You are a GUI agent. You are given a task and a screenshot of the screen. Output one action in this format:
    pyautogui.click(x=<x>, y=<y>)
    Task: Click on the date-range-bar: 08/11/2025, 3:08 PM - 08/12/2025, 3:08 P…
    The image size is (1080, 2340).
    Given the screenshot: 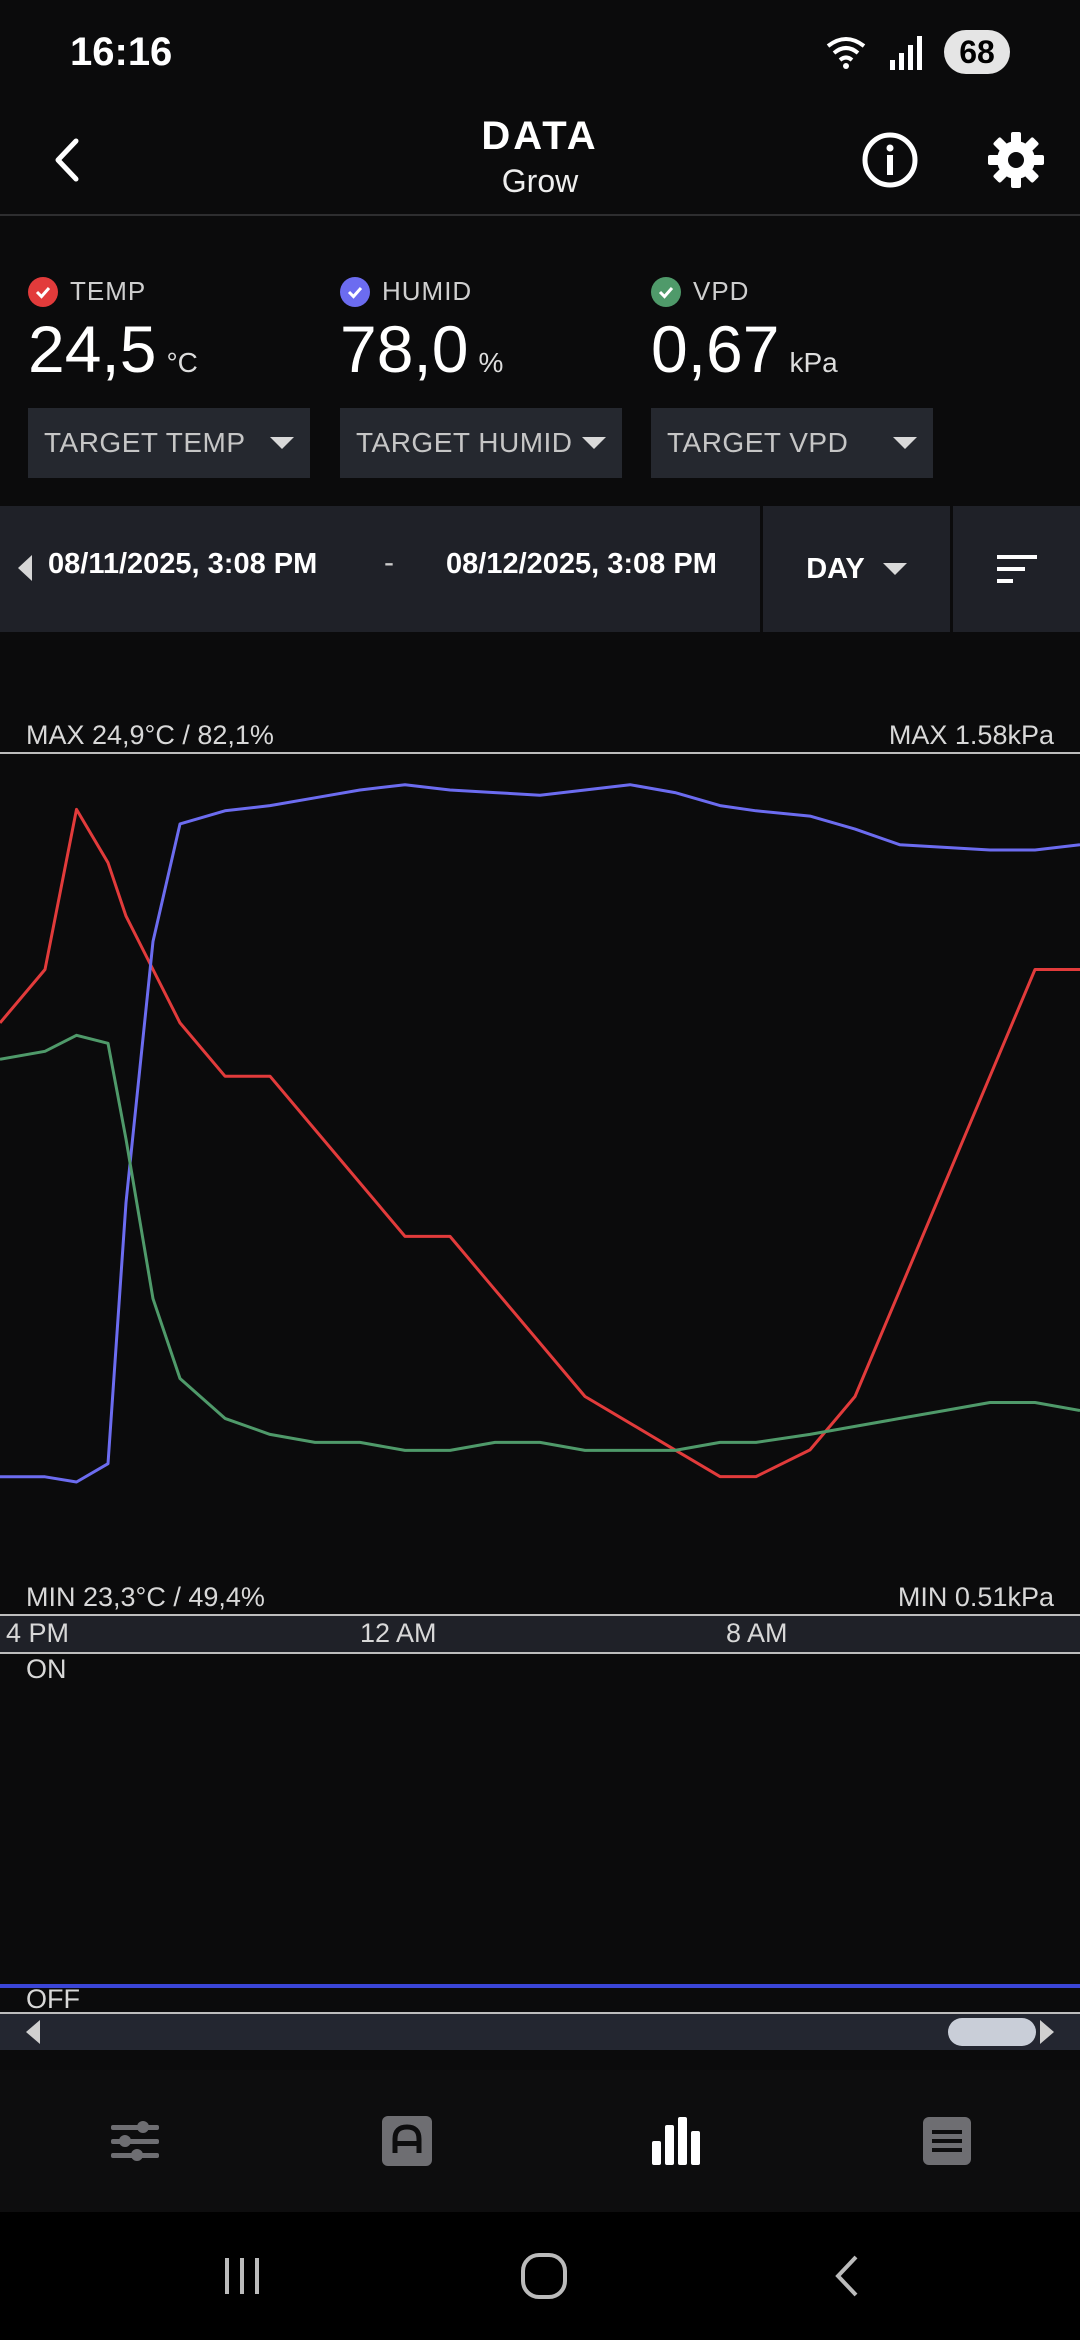 What is the action you would take?
    pyautogui.click(x=540, y=569)
    